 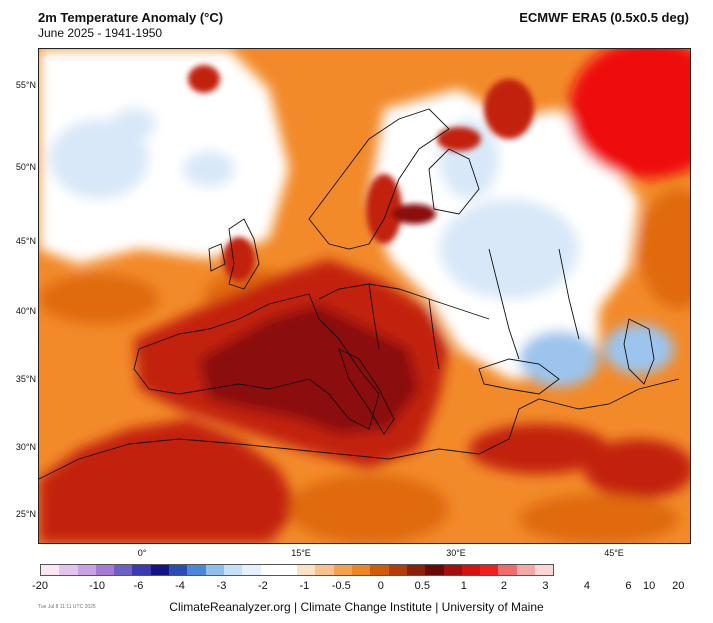 What do you see at coordinates (599, 518) in the screenshot?
I see `fill-arabia-mild` at bounding box center [599, 518].